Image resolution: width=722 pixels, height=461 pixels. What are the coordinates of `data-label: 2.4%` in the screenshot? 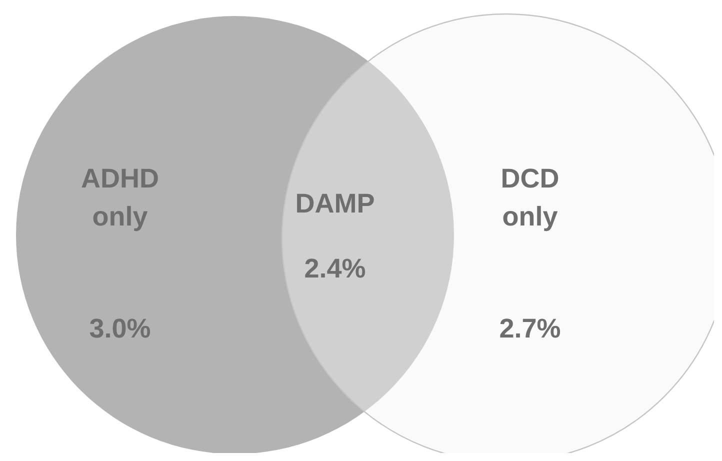 It's located at (335, 268).